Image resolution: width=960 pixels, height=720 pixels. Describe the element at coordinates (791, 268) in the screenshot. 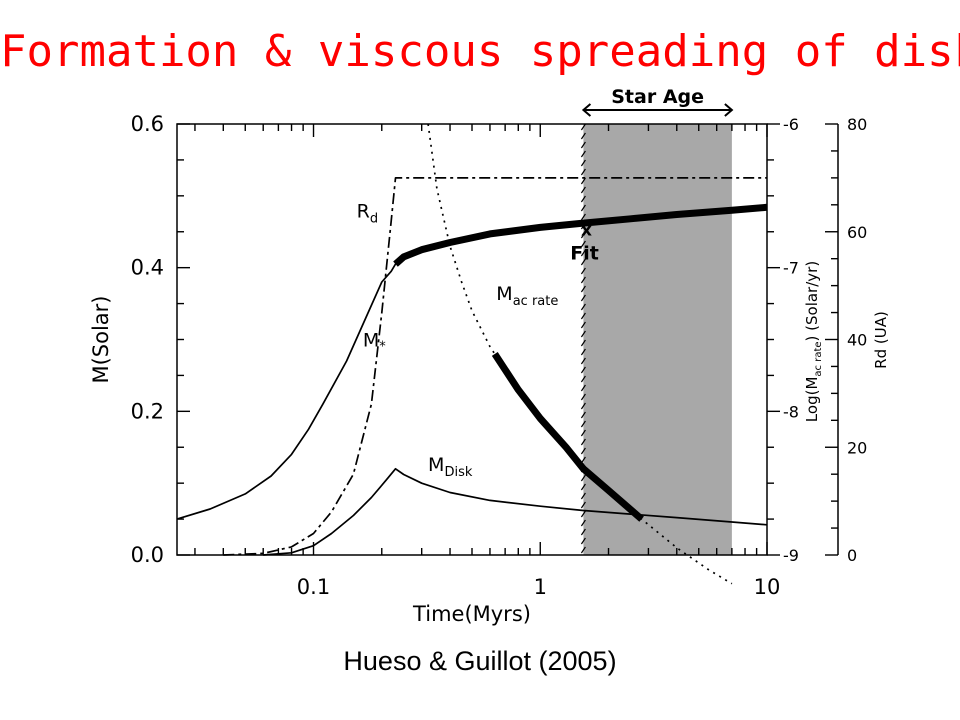

I see `r1-tick-label: -7` at that location.